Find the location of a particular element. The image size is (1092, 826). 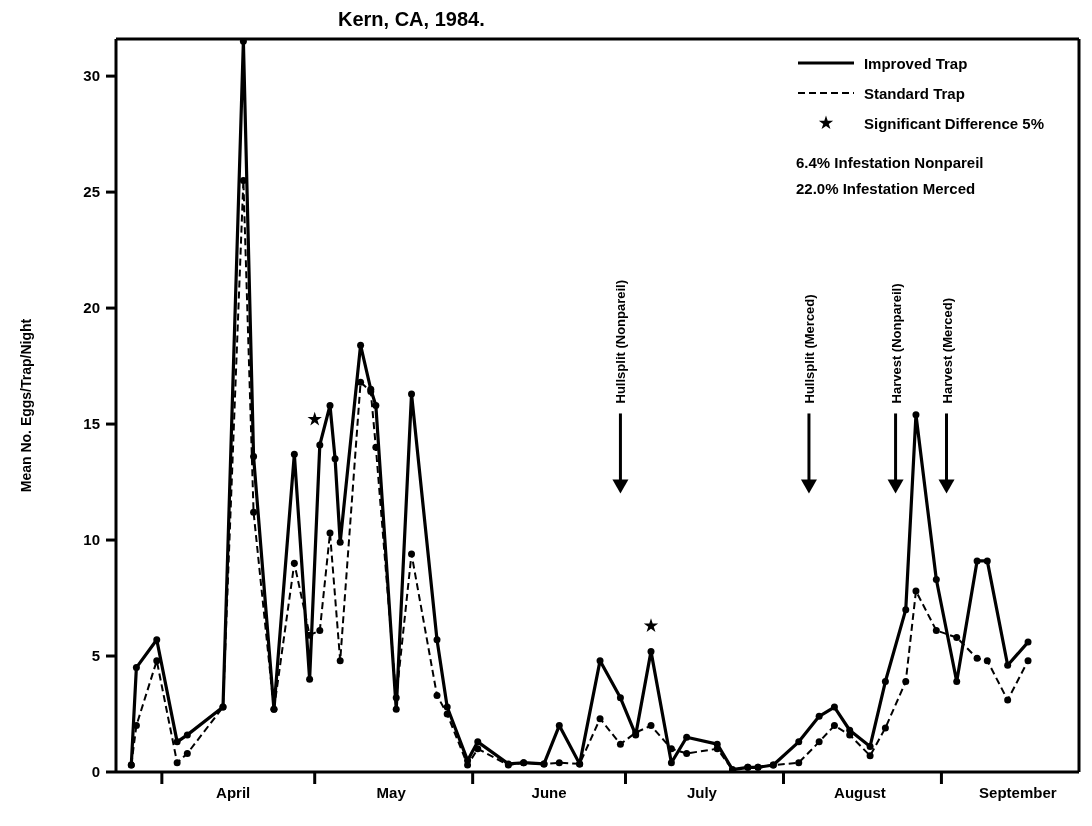

y-axis-title: Mean No. Eggs/Trap/Night is located at coordinates (25, 405).